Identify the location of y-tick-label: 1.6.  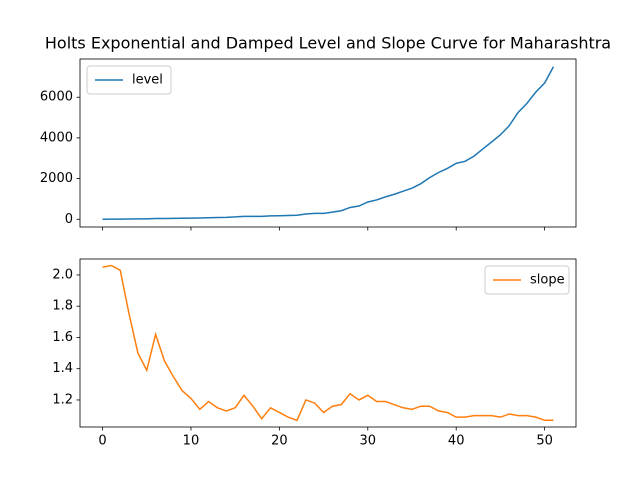
(62, 337).